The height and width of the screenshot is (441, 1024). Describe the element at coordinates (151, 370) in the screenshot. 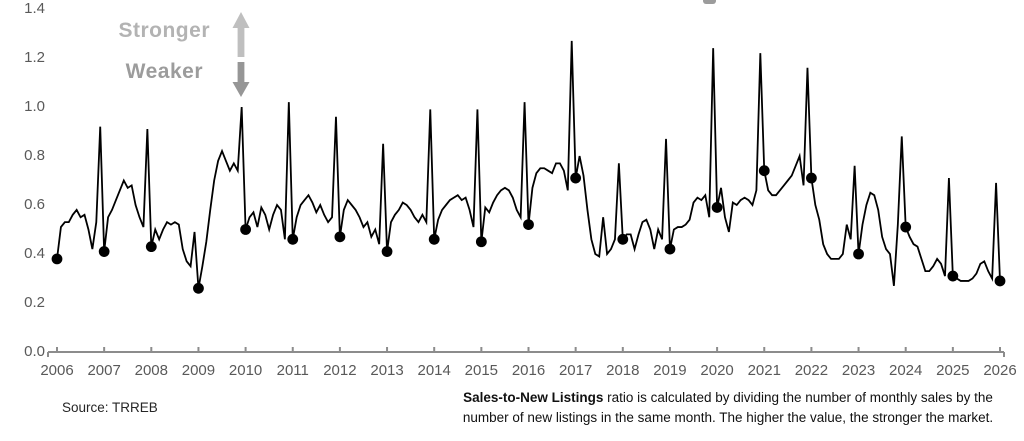

I see `x-axis-label: 2008` at that location.